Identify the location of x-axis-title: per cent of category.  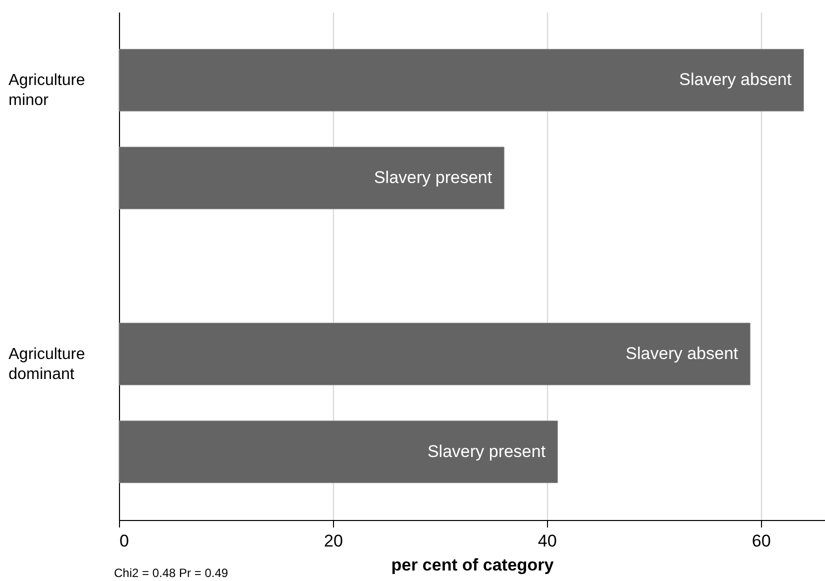
(472, 565).